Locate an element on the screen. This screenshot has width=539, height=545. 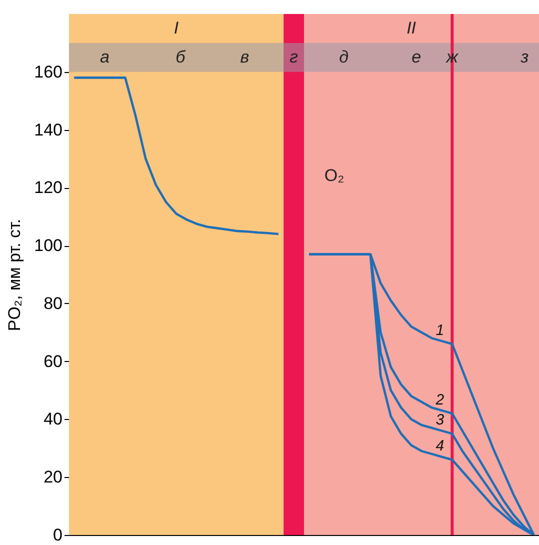
y-tick-label: 160 is located at coordinates (48, 72).